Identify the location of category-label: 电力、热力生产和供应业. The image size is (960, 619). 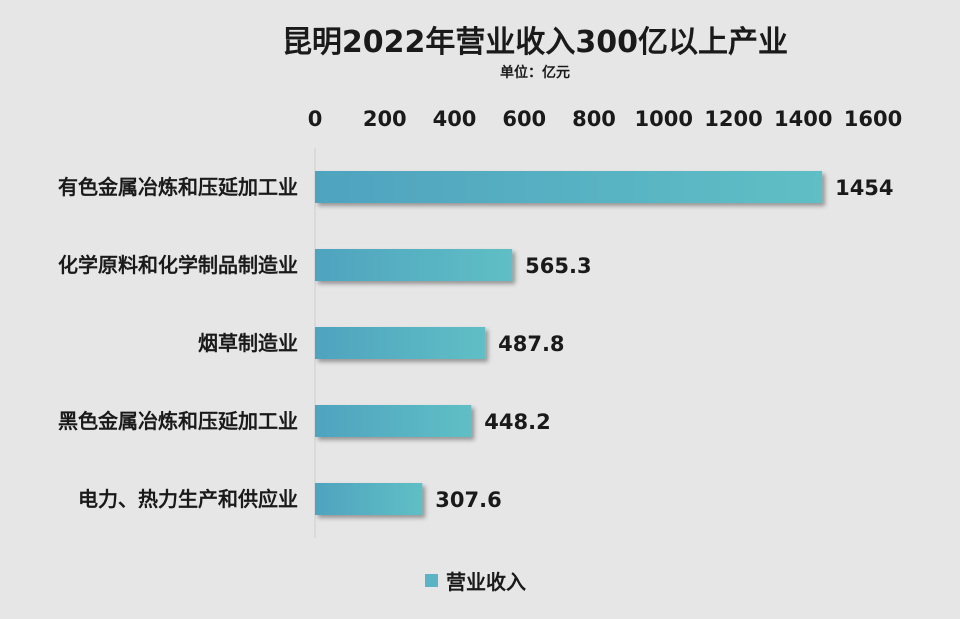
(188, 499).